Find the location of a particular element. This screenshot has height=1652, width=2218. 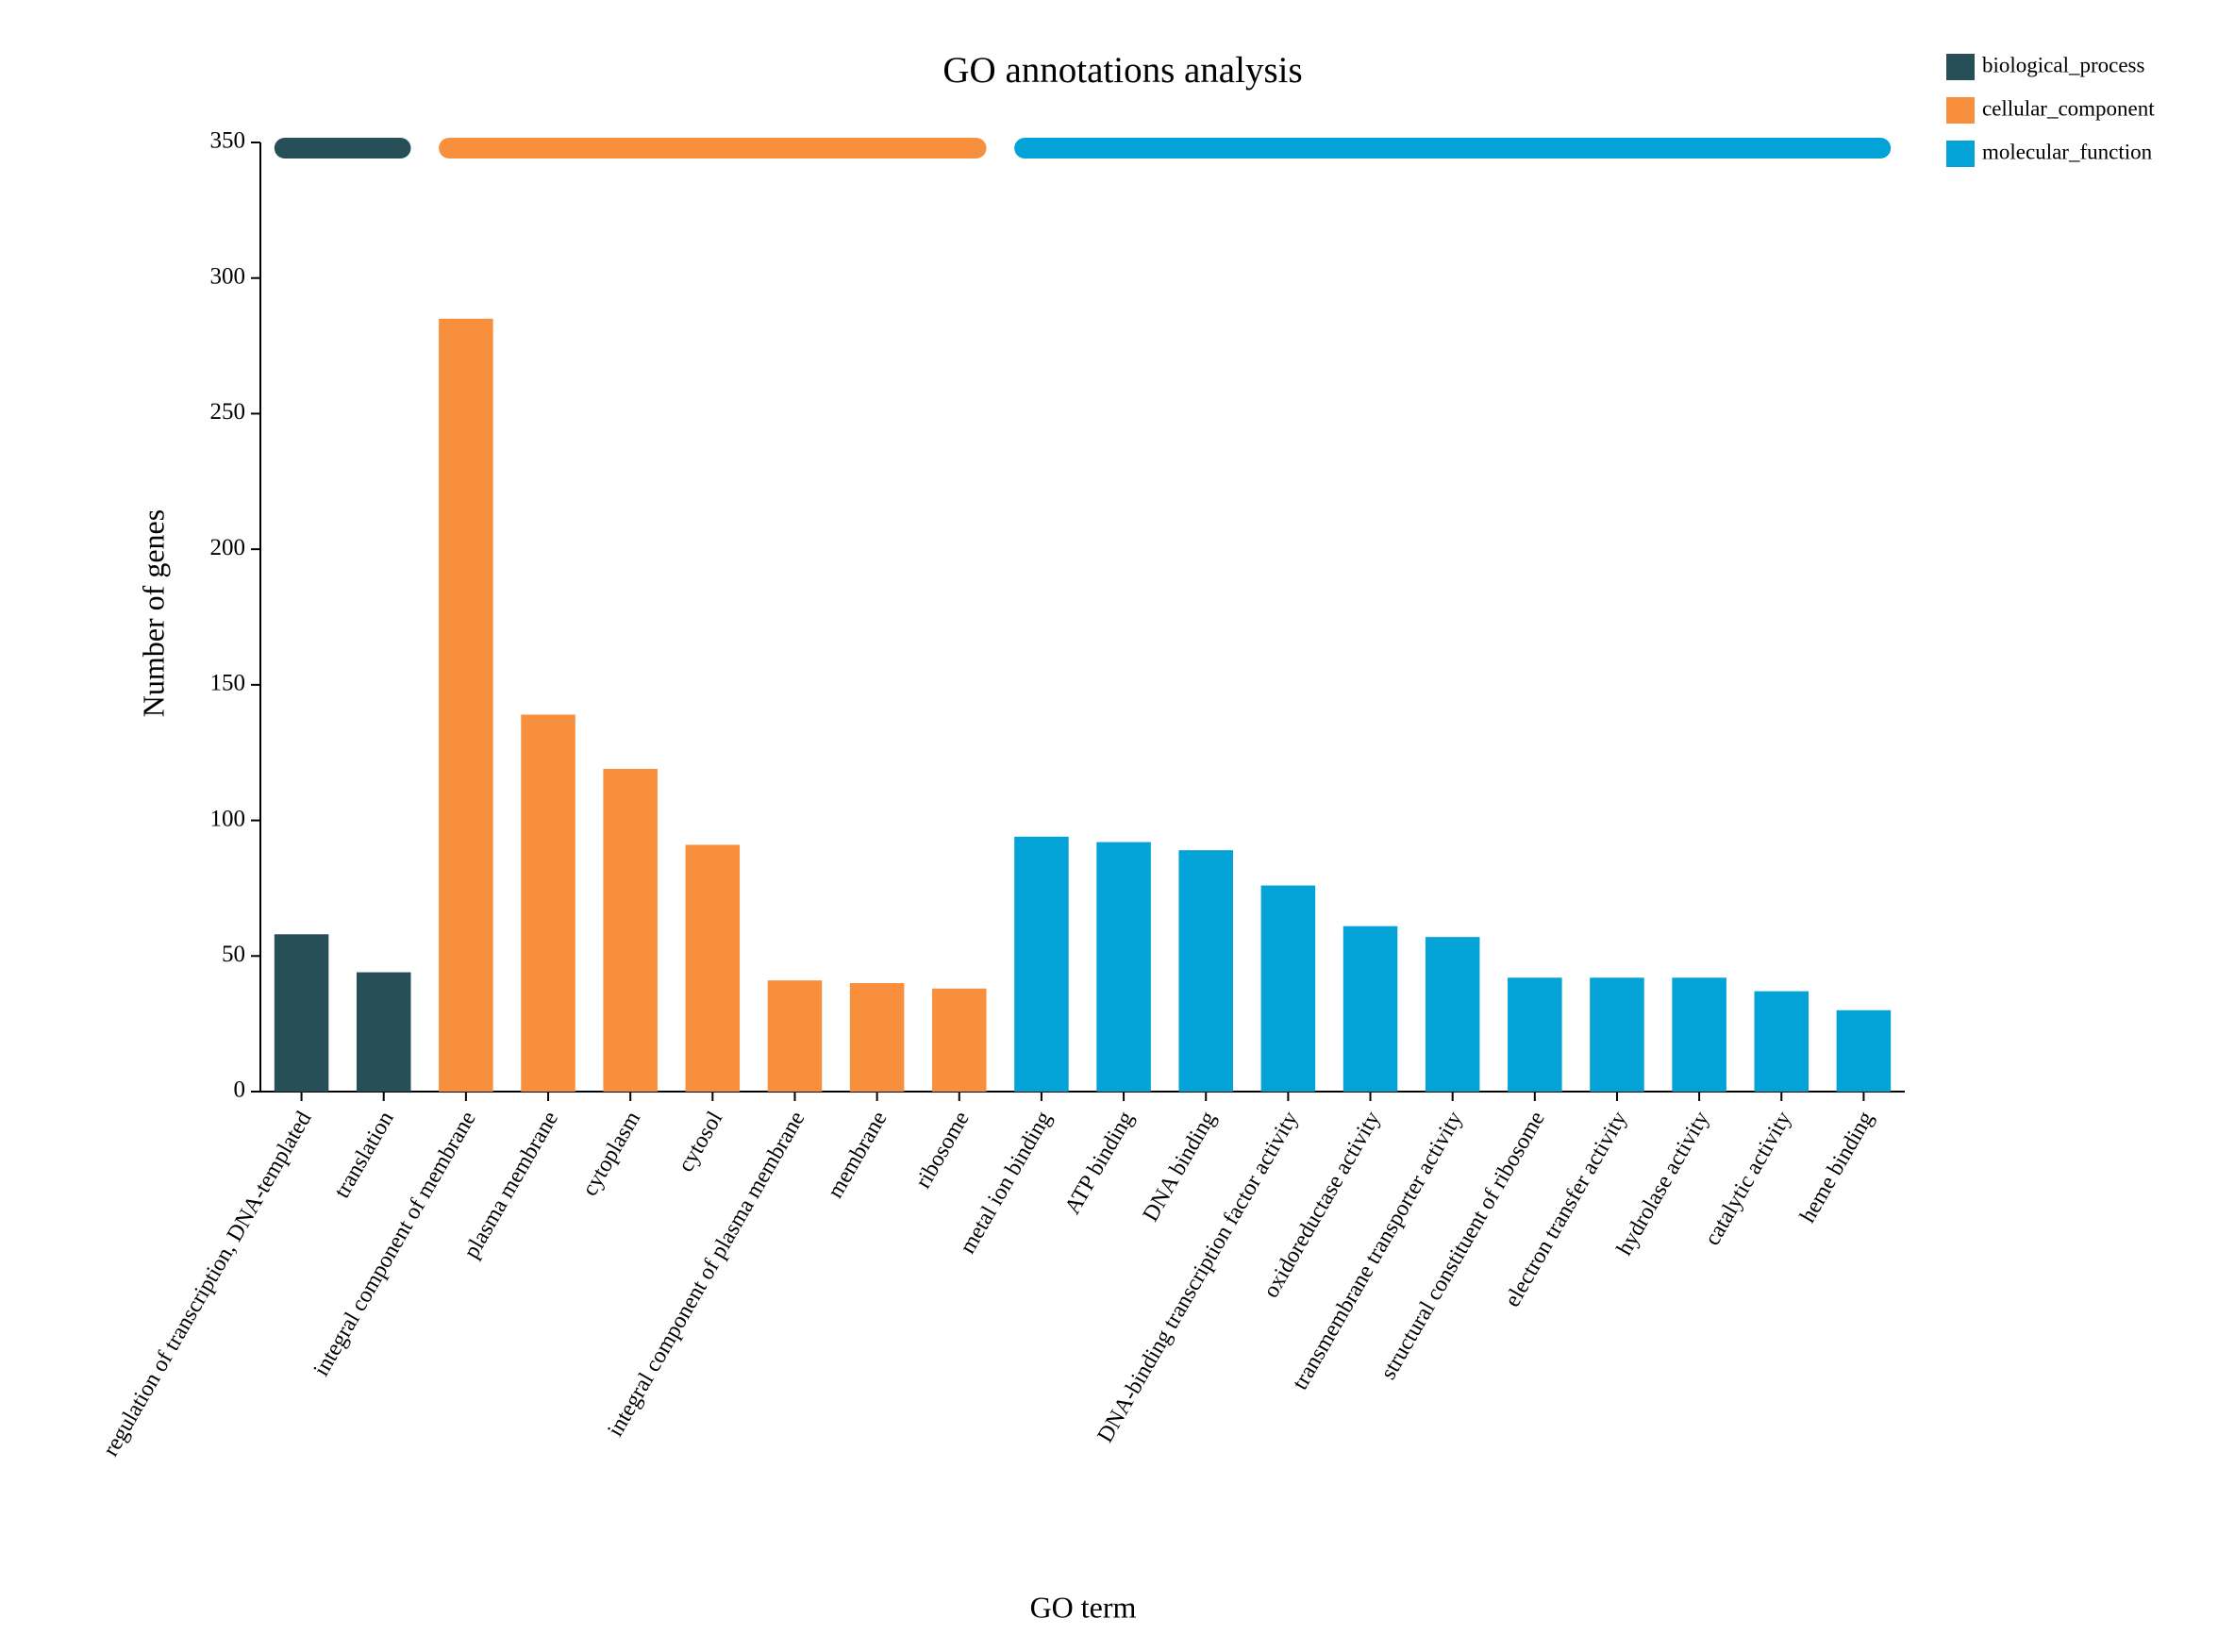

x-tick-label: translation is located at coordinates (364, 1155).